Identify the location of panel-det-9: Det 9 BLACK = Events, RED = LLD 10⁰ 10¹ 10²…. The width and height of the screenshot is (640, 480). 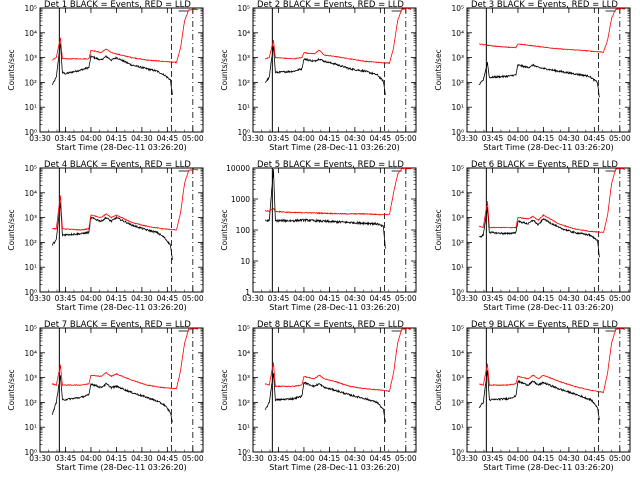
(532, 396).